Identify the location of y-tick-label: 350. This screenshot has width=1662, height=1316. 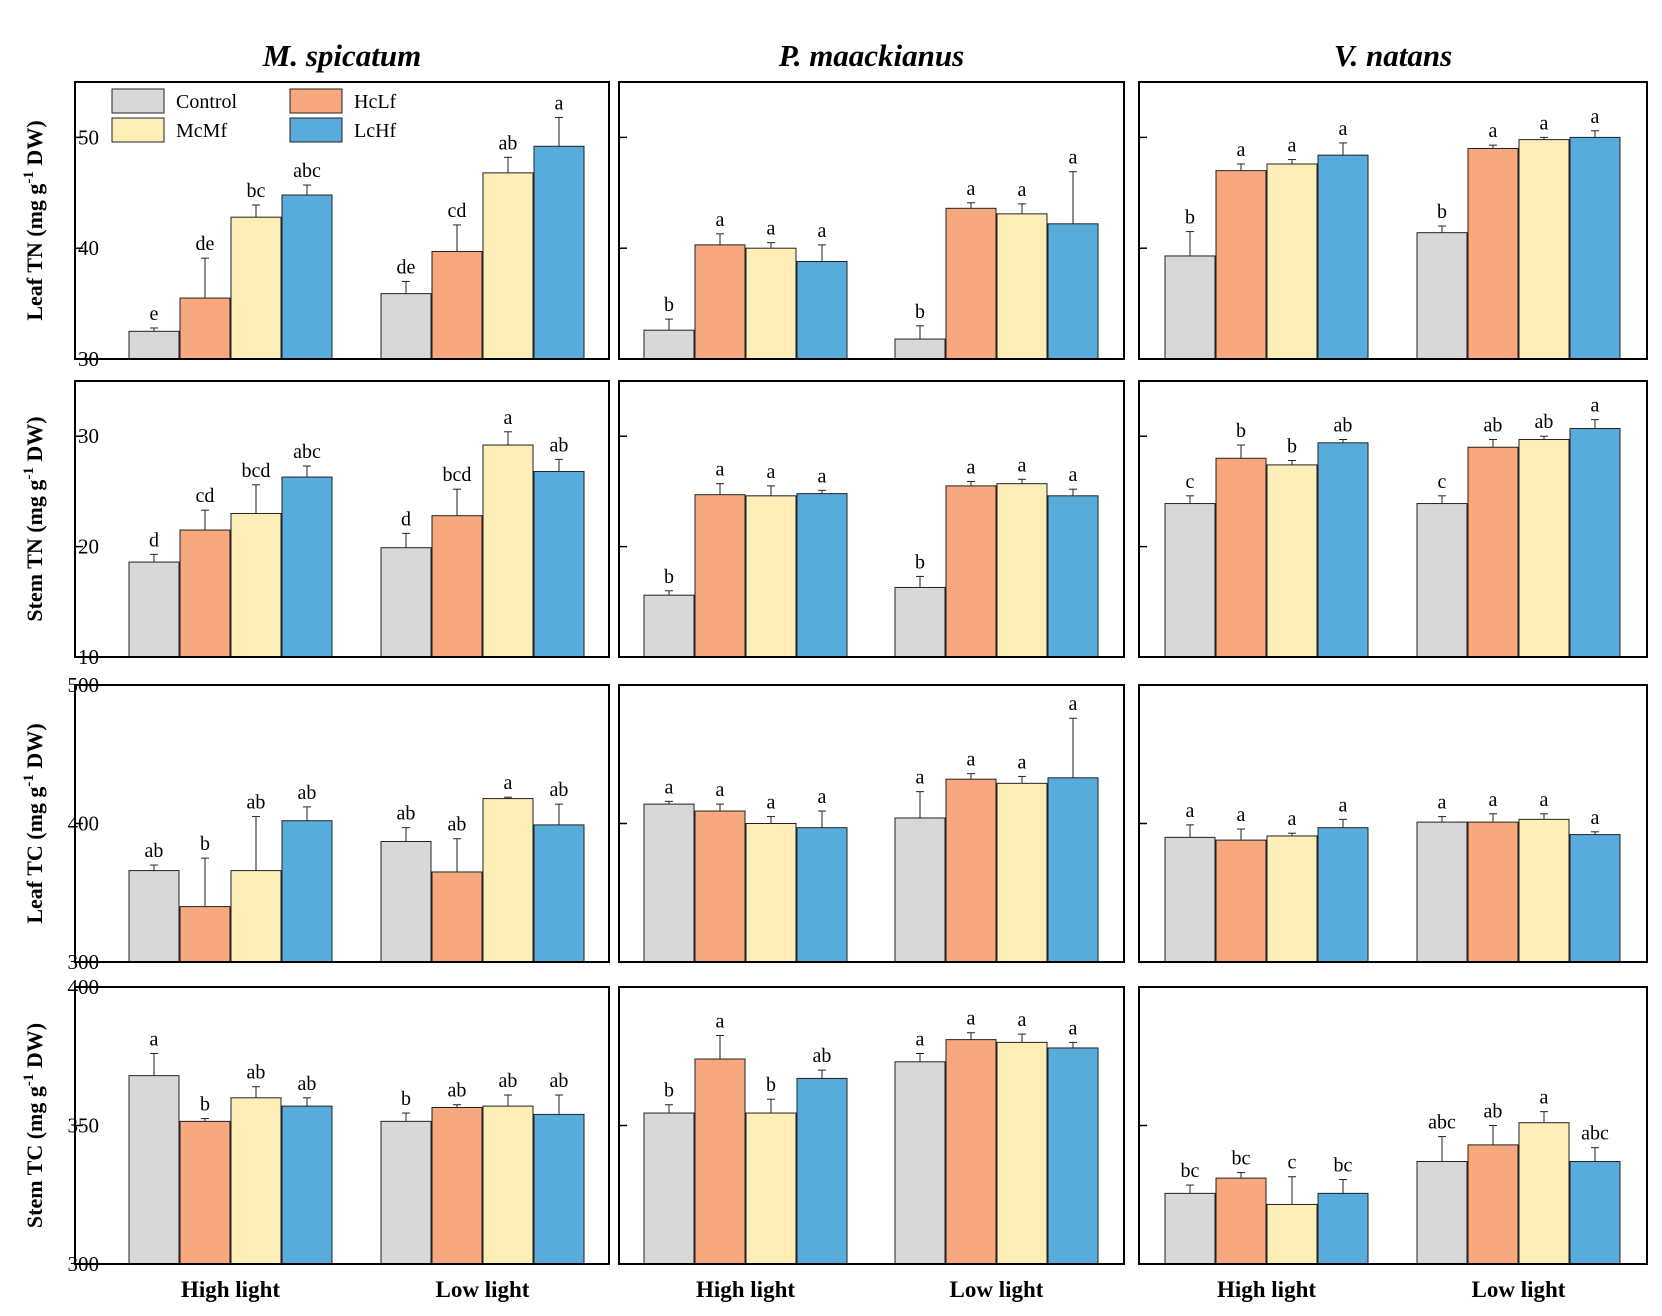
(84, 1126).